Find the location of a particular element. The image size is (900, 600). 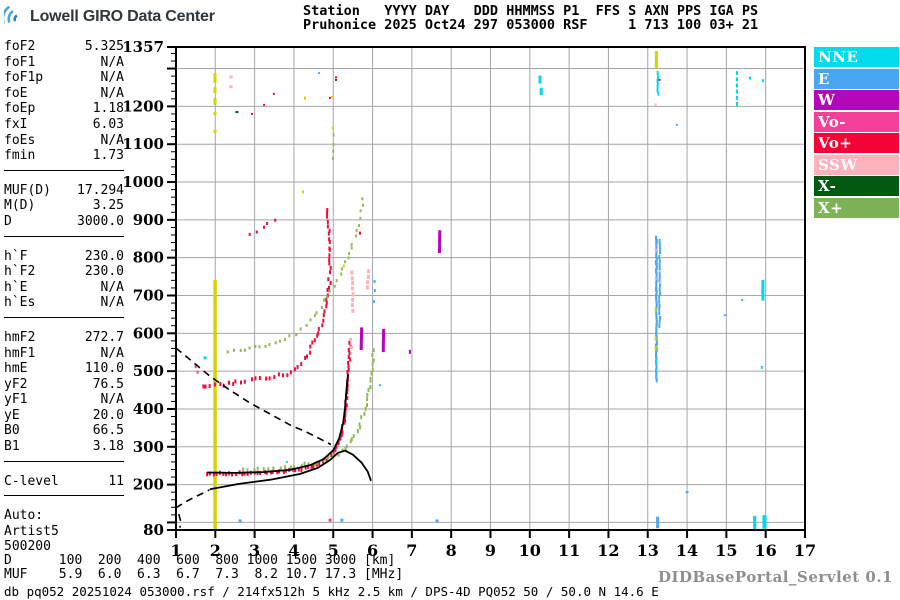

svg-text: 14 is located at coordinates (687, 550).